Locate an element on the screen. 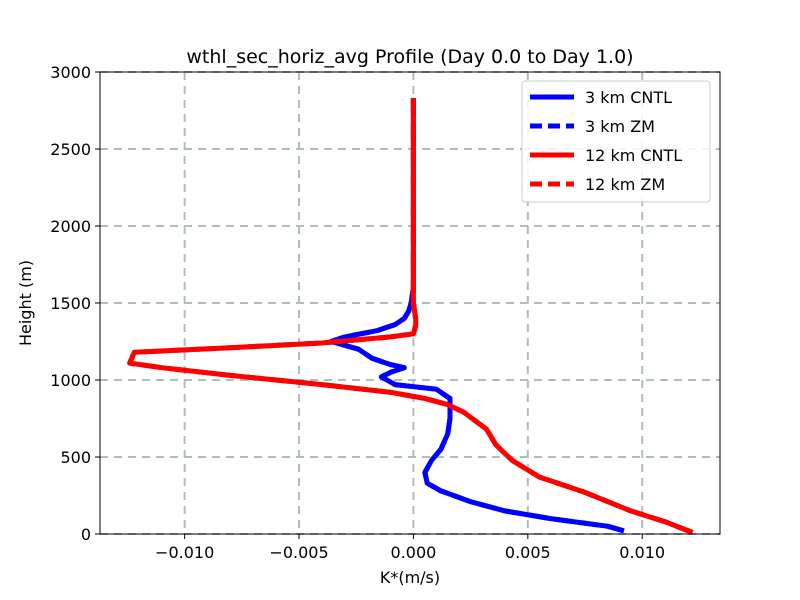 The image size is (800, 600). y-axis-title: Height (m) is located at coordinates (25, 303).